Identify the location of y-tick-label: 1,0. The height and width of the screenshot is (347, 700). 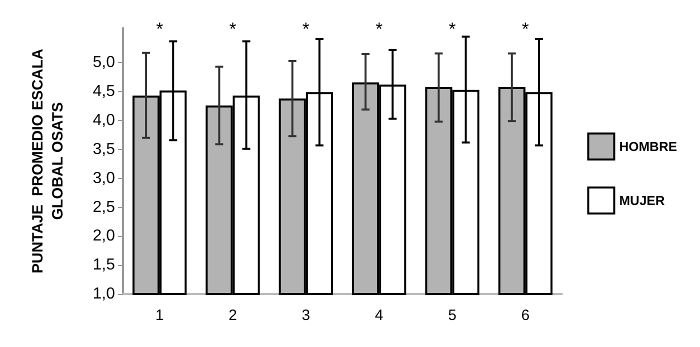
(104, 294).